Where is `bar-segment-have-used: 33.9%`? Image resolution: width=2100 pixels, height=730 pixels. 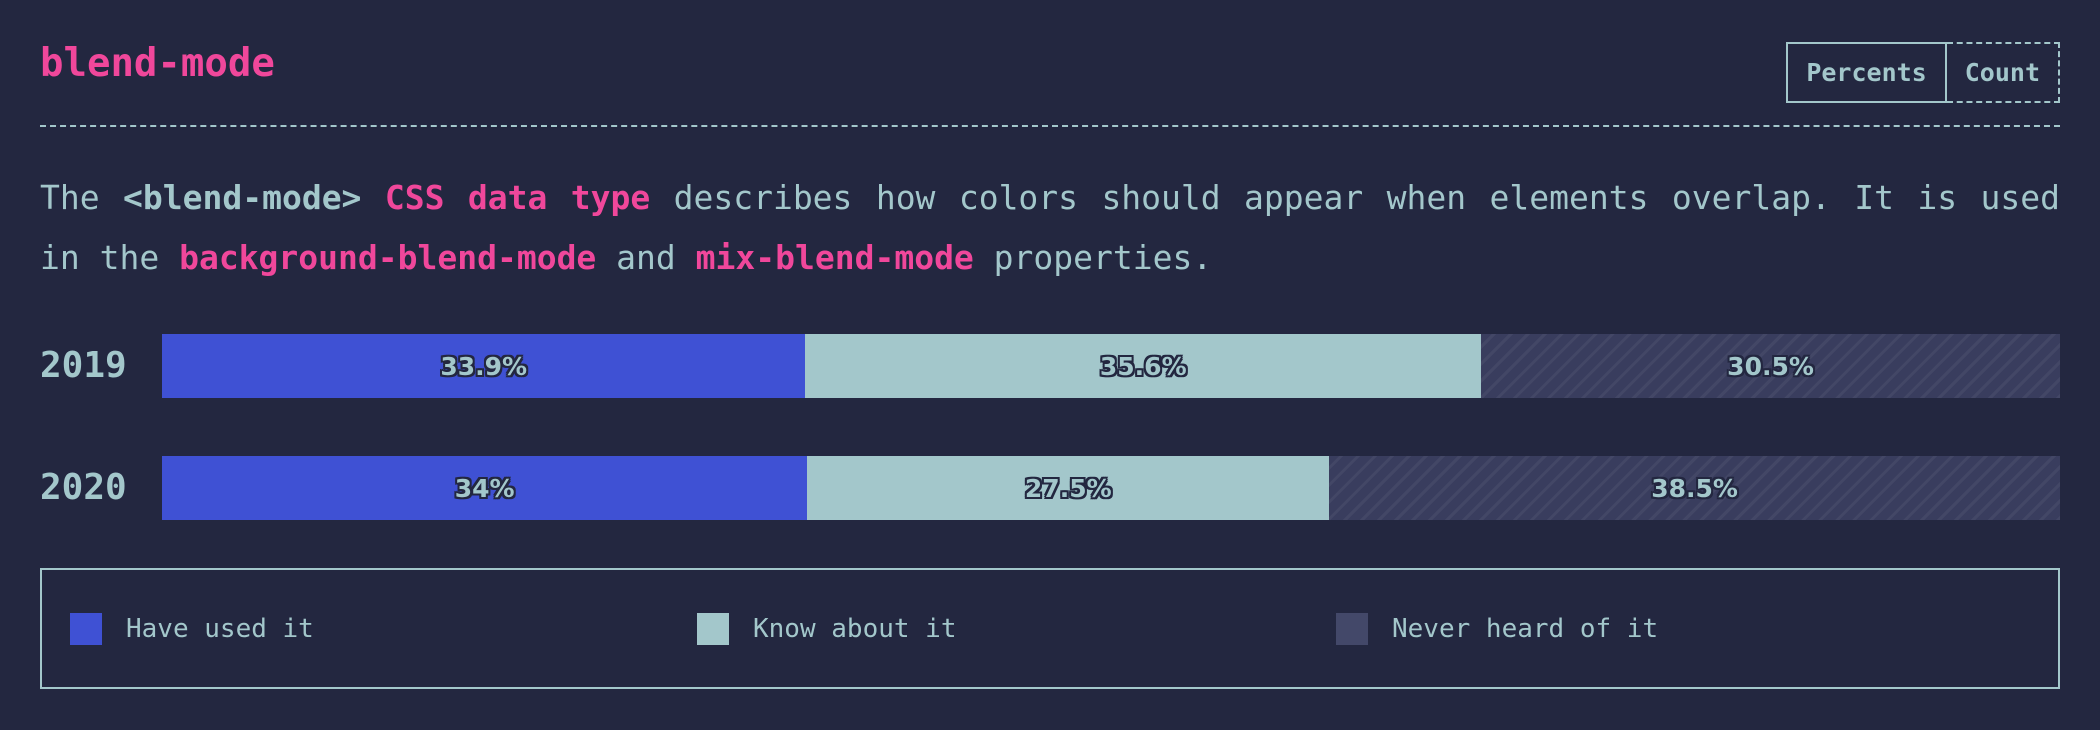 bar-segment-have-used: 33.9% is located at coordinates (484, 366).